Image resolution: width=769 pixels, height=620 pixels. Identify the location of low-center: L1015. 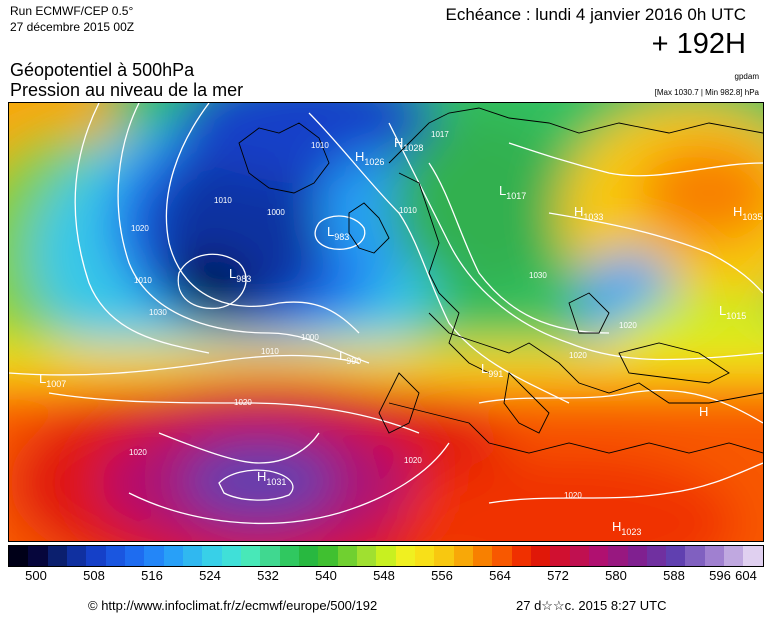
(732, 312).